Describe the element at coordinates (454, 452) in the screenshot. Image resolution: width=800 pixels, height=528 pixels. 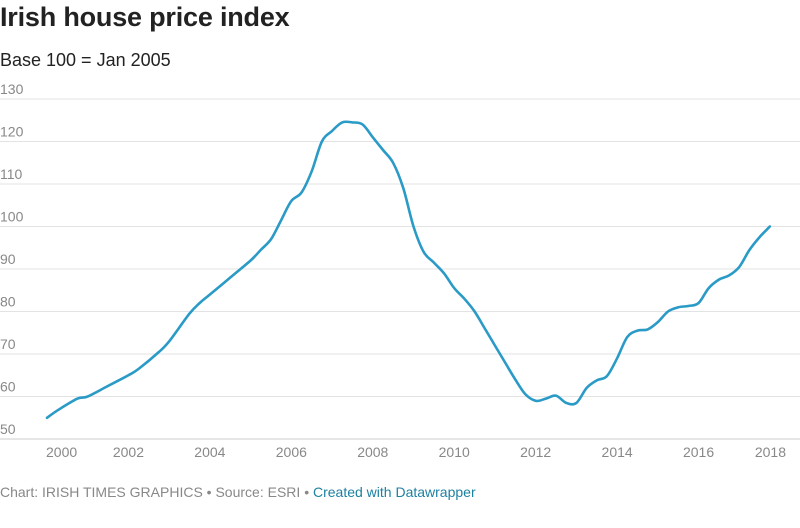
I see `x-tick-label: 2010` at that location.